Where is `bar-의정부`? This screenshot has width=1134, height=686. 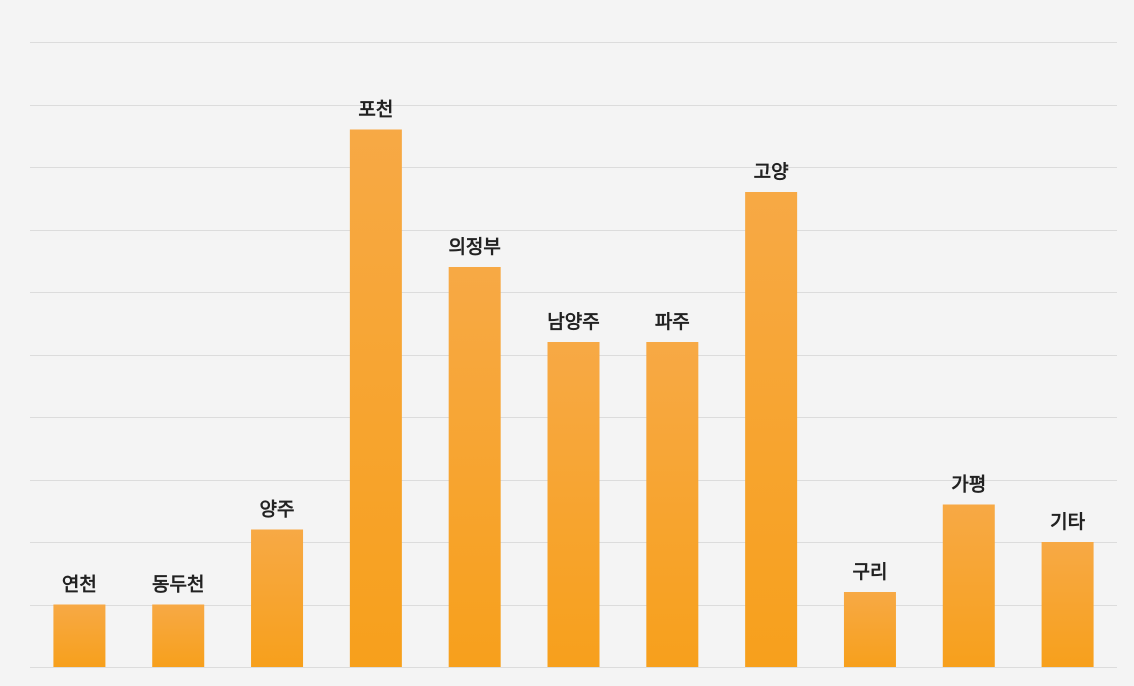
bar-의정부 is located at coordinates (474, 467).